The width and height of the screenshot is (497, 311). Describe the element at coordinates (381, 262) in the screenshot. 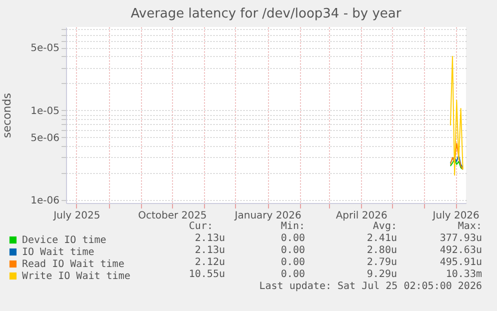

I see `text: 2.79u` at that location.